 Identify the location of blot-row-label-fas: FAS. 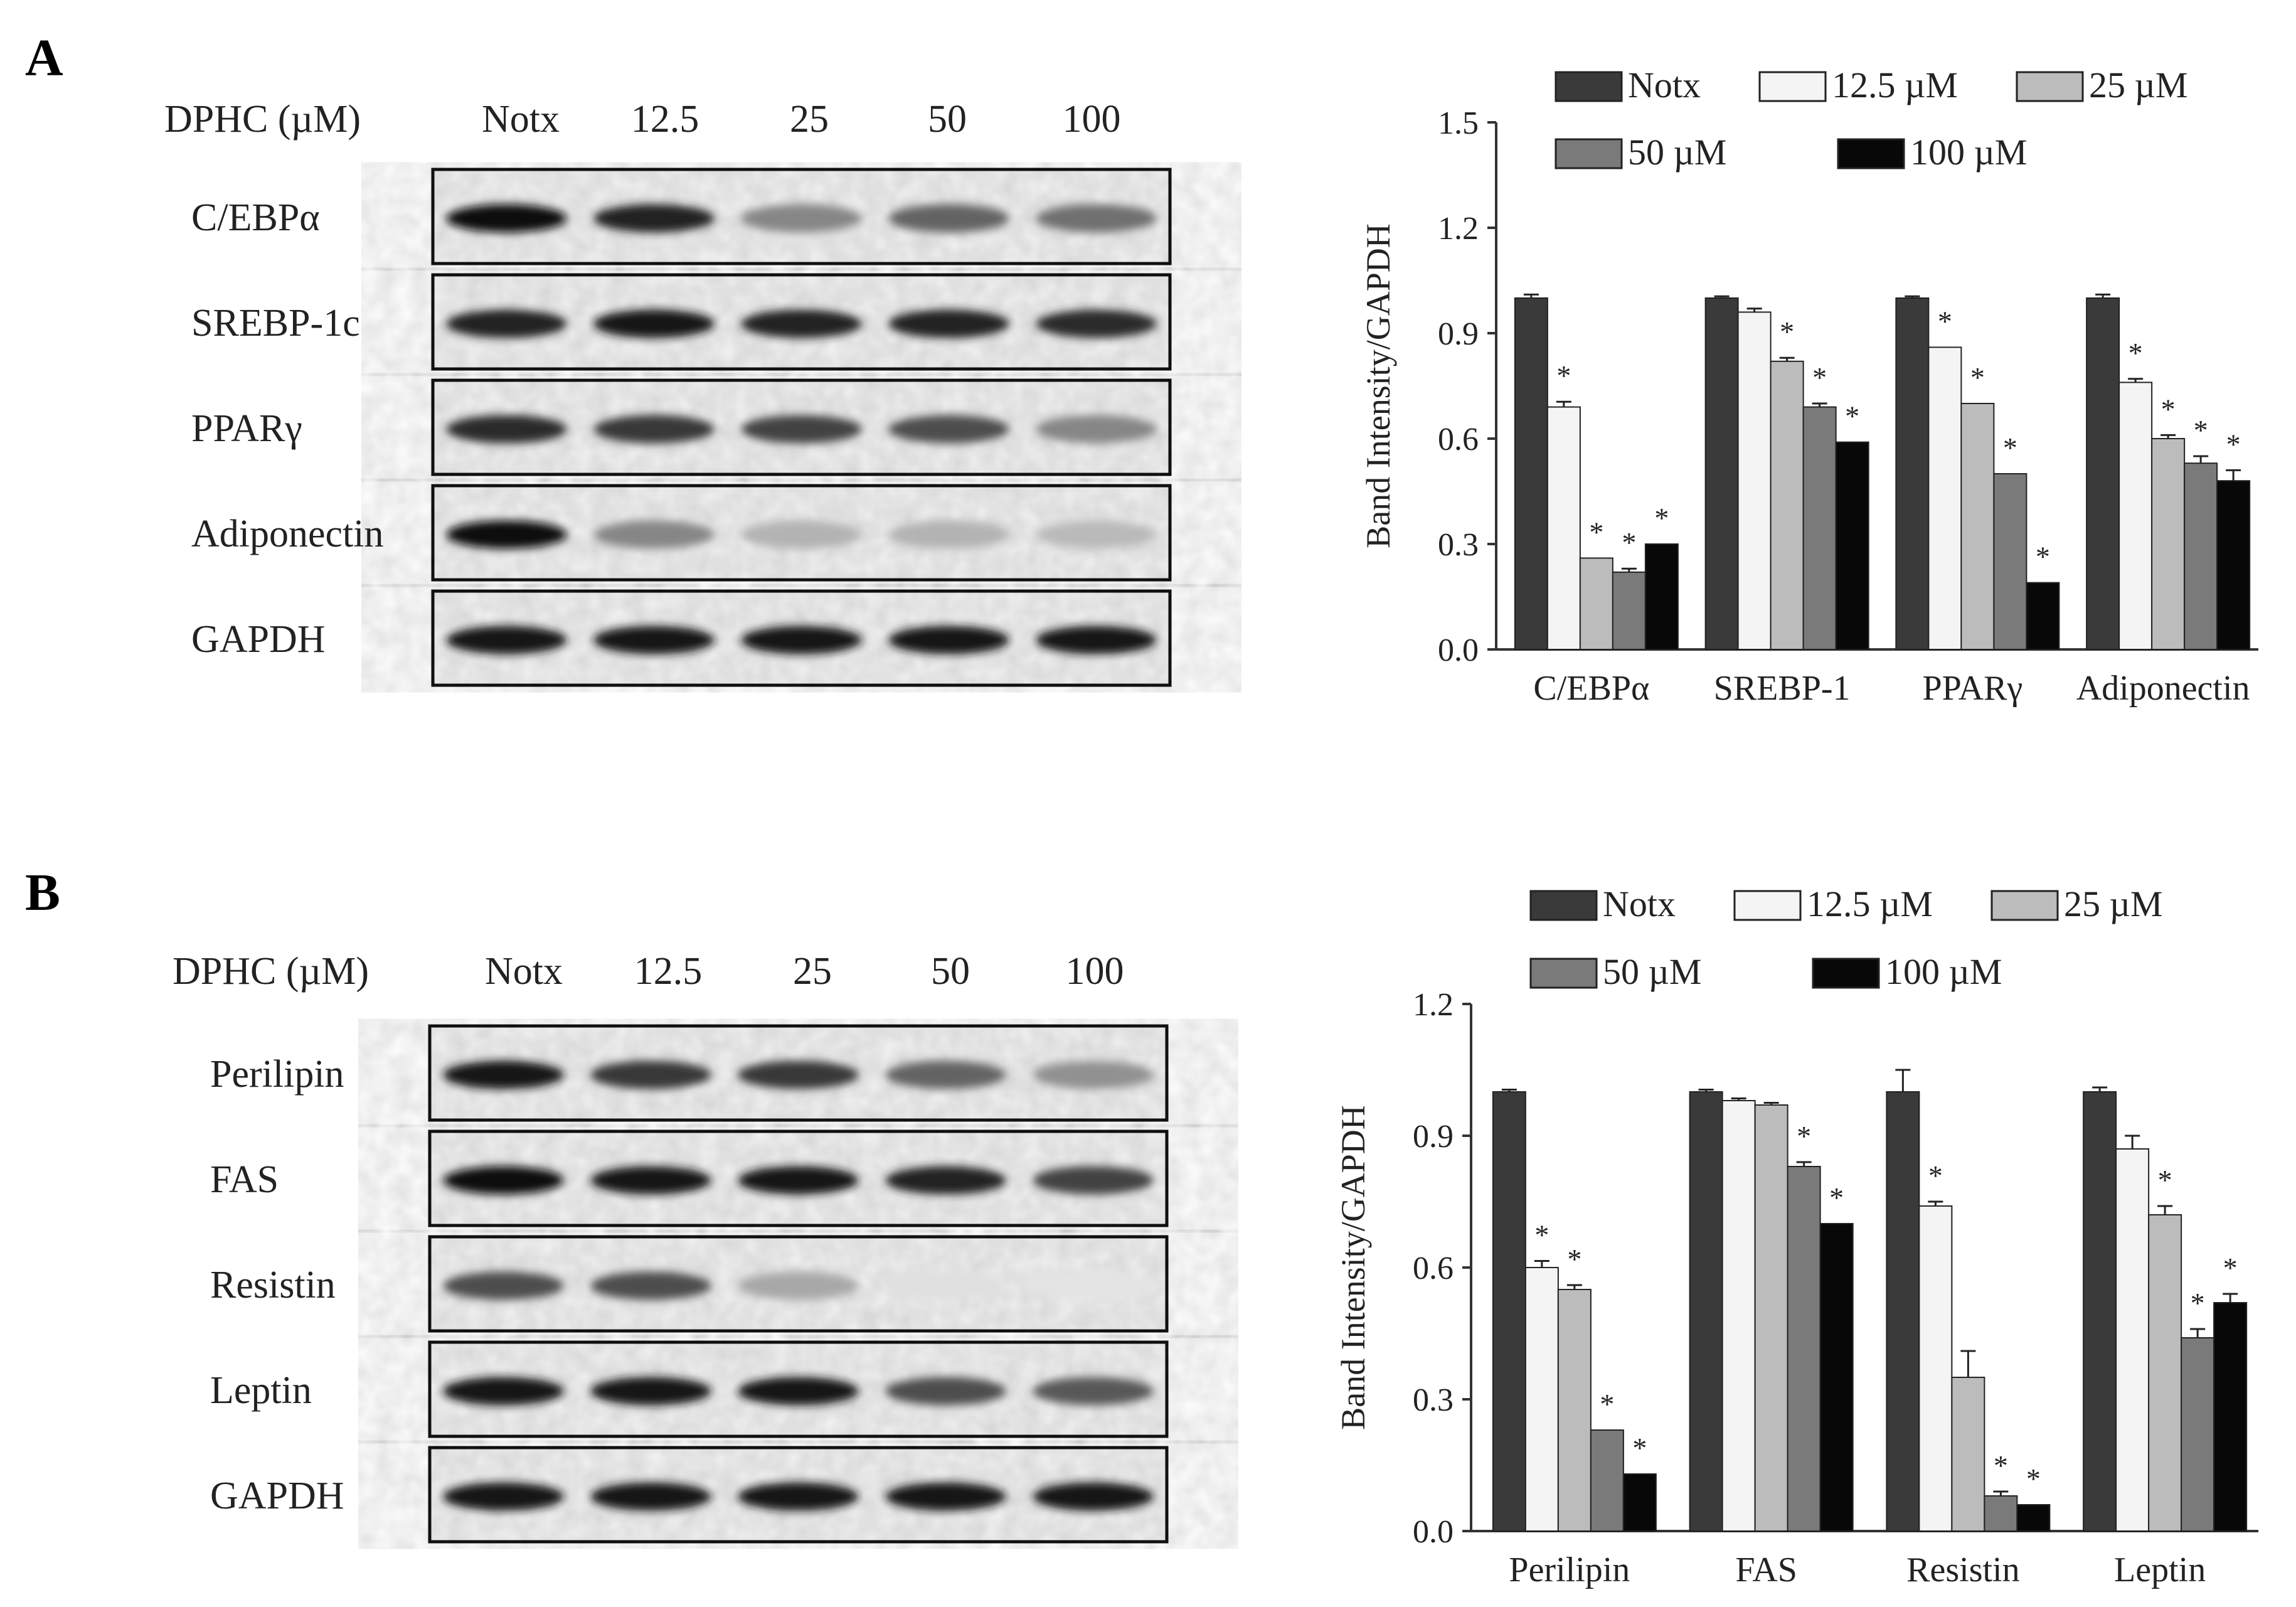
(244, 1179).